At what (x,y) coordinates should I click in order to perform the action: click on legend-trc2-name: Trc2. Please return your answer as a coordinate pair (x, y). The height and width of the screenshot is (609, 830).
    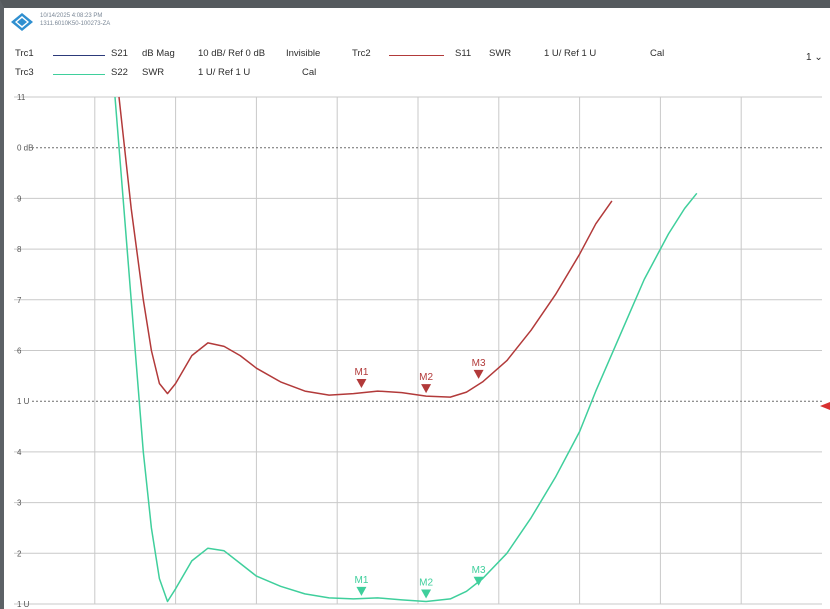
    Looking at the image, I should click on (361, 53).